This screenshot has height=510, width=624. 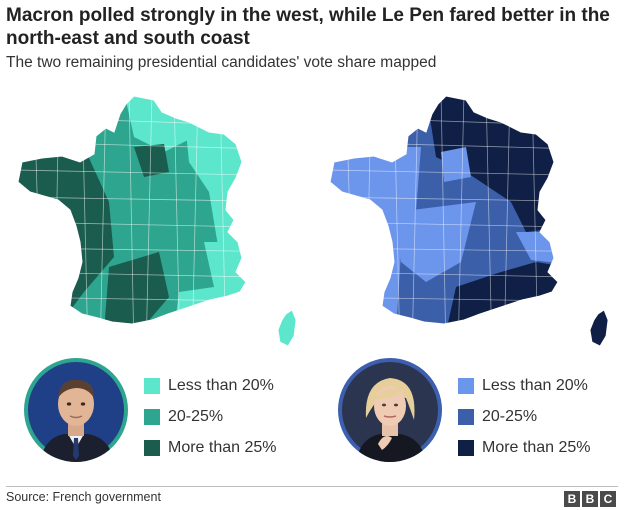 I want to click on bbc-logo-letter-2: B, so click(x=590, y=499).